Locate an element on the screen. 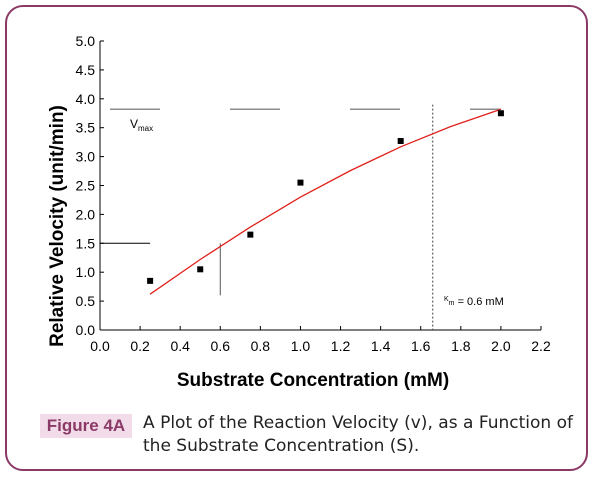 This screenshot has height=479, width=596. x-axis-label: Substrate Concentration (mM) is located at coordinates (313, 380).